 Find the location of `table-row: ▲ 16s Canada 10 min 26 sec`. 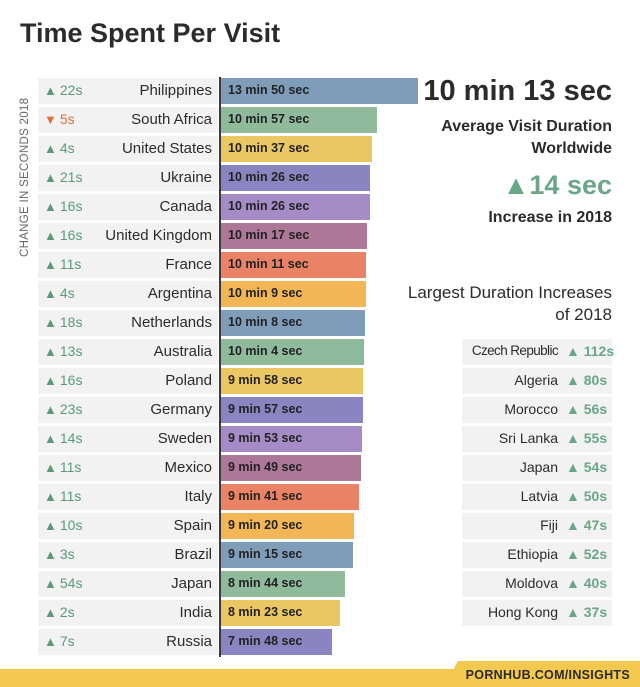

table-row: ▲ 16s Canada 10 min 26 sec is located at coordinates (228, 207).